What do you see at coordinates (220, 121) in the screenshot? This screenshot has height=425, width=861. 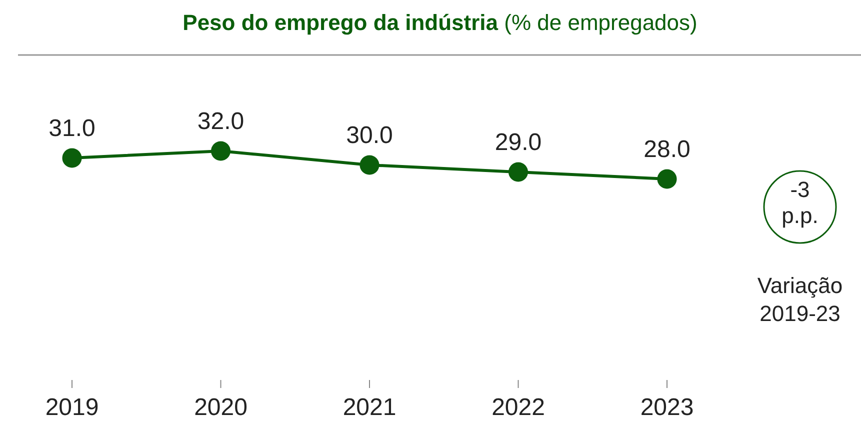 I see `data-label: 32.0` at bounding box center [220, 121].